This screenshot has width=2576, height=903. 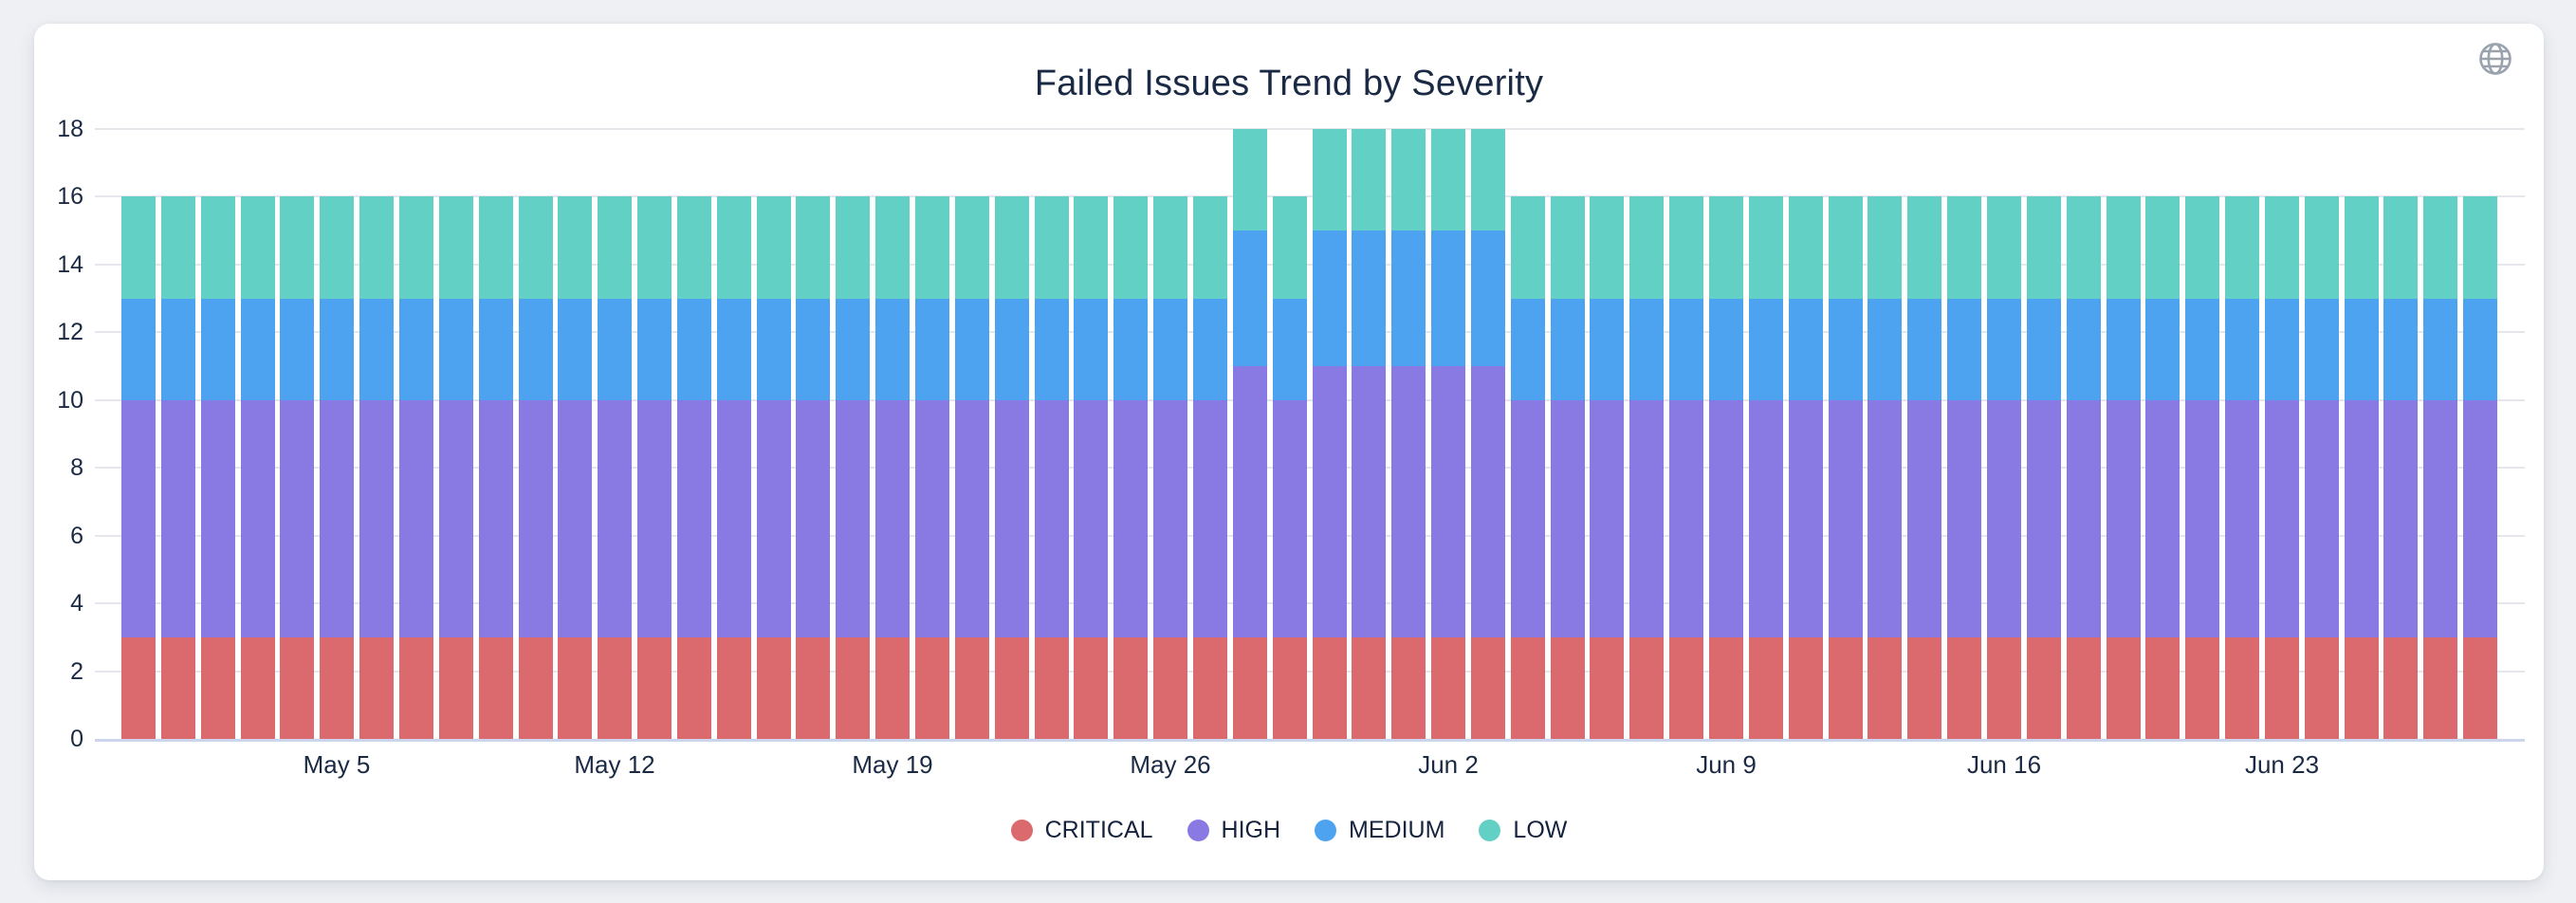 I want to click on legend-item-low: LOW, so click(x=1523, y=831).